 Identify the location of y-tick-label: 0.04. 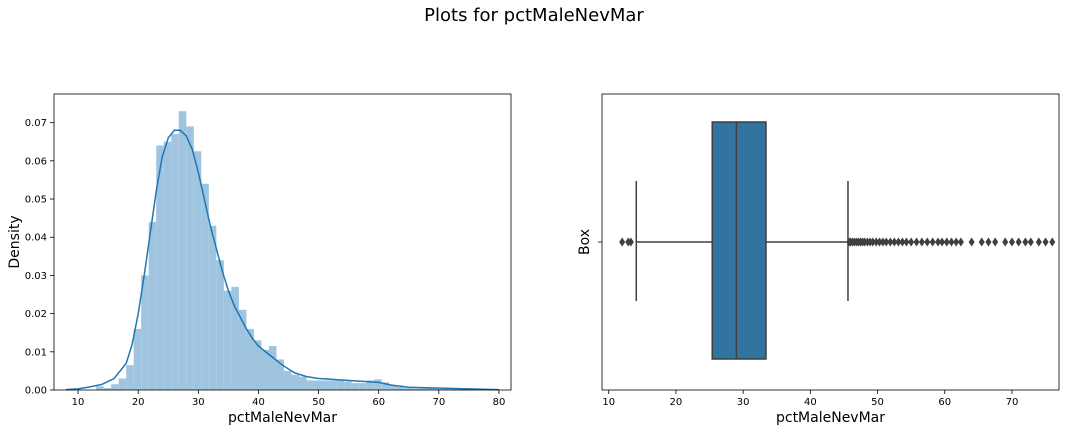
(36, 238).